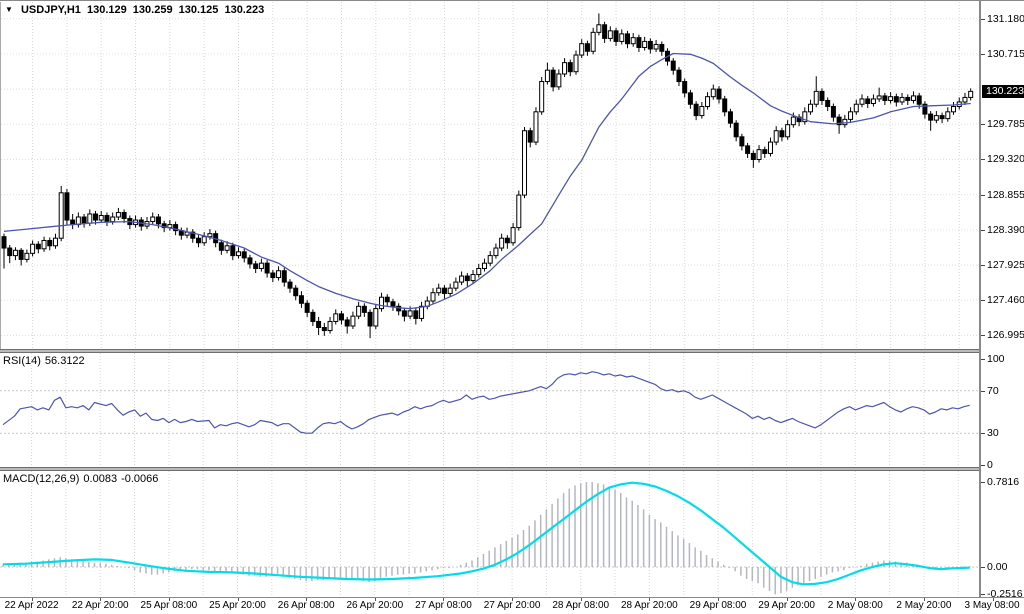 Image resolution: width=1024 pixels, height=614 pixels. I want to click on macd-axis-label: 0.7816, so click(1003, 482).